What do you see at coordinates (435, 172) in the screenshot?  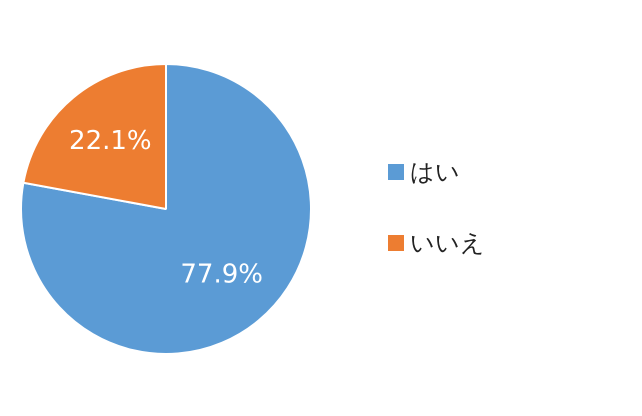 I see `legend-label: はい` at bounding box center [435, 172].